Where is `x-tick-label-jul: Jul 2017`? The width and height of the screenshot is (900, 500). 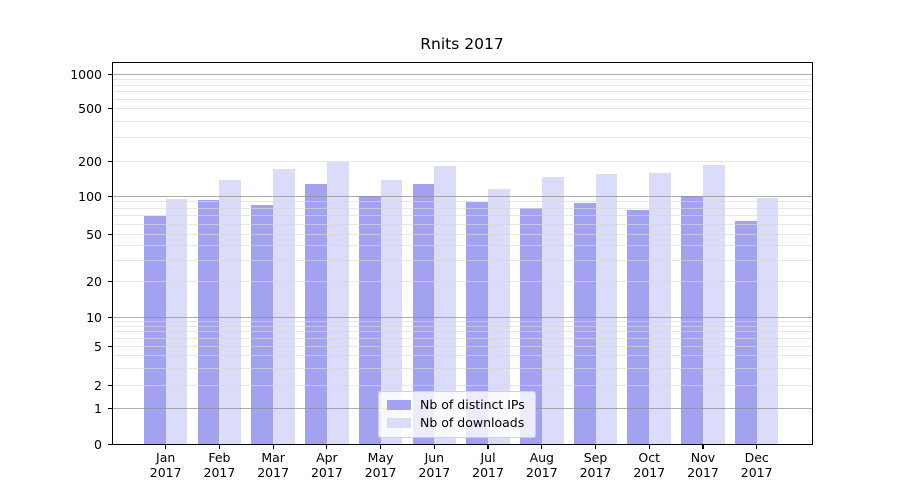 x-tick-label-jul: Jul 2017 is located at coordinates (488, 465).